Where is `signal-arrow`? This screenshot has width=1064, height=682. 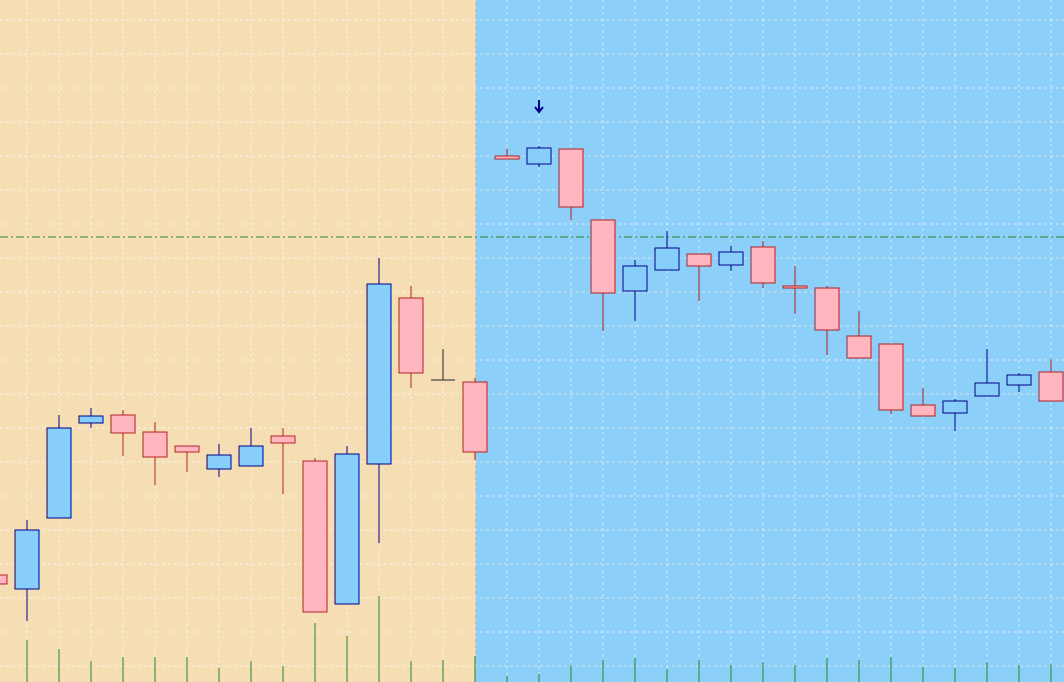 signal-arrow is located at coordinates (539, 107).